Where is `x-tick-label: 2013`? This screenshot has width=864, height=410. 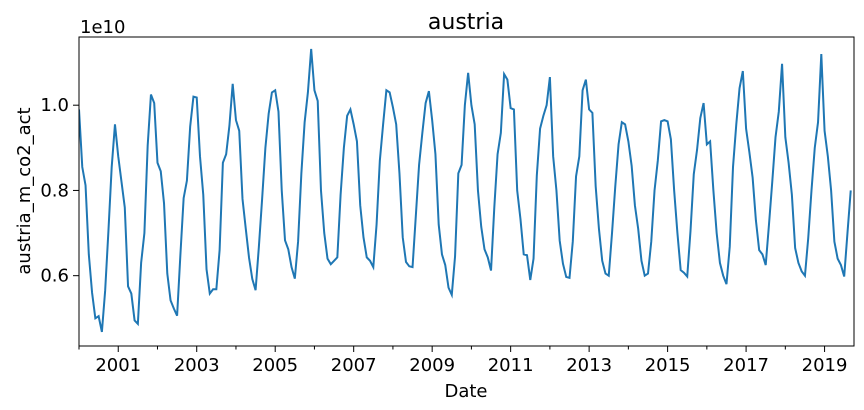
x-tick-label: 2013 is located at coordinates (589, 365).